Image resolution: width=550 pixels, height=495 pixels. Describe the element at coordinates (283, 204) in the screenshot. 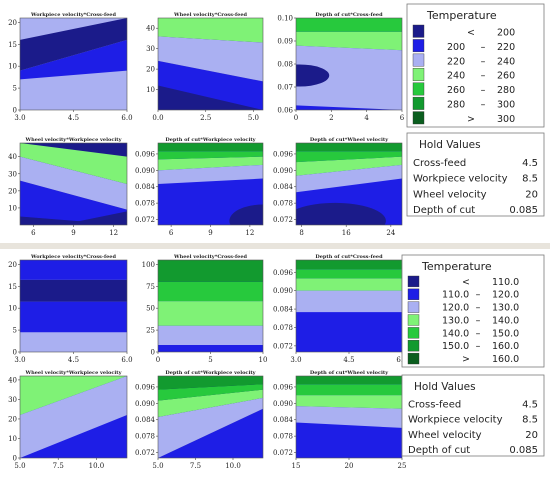

I see `y-tick-label: 0.078` at that location.